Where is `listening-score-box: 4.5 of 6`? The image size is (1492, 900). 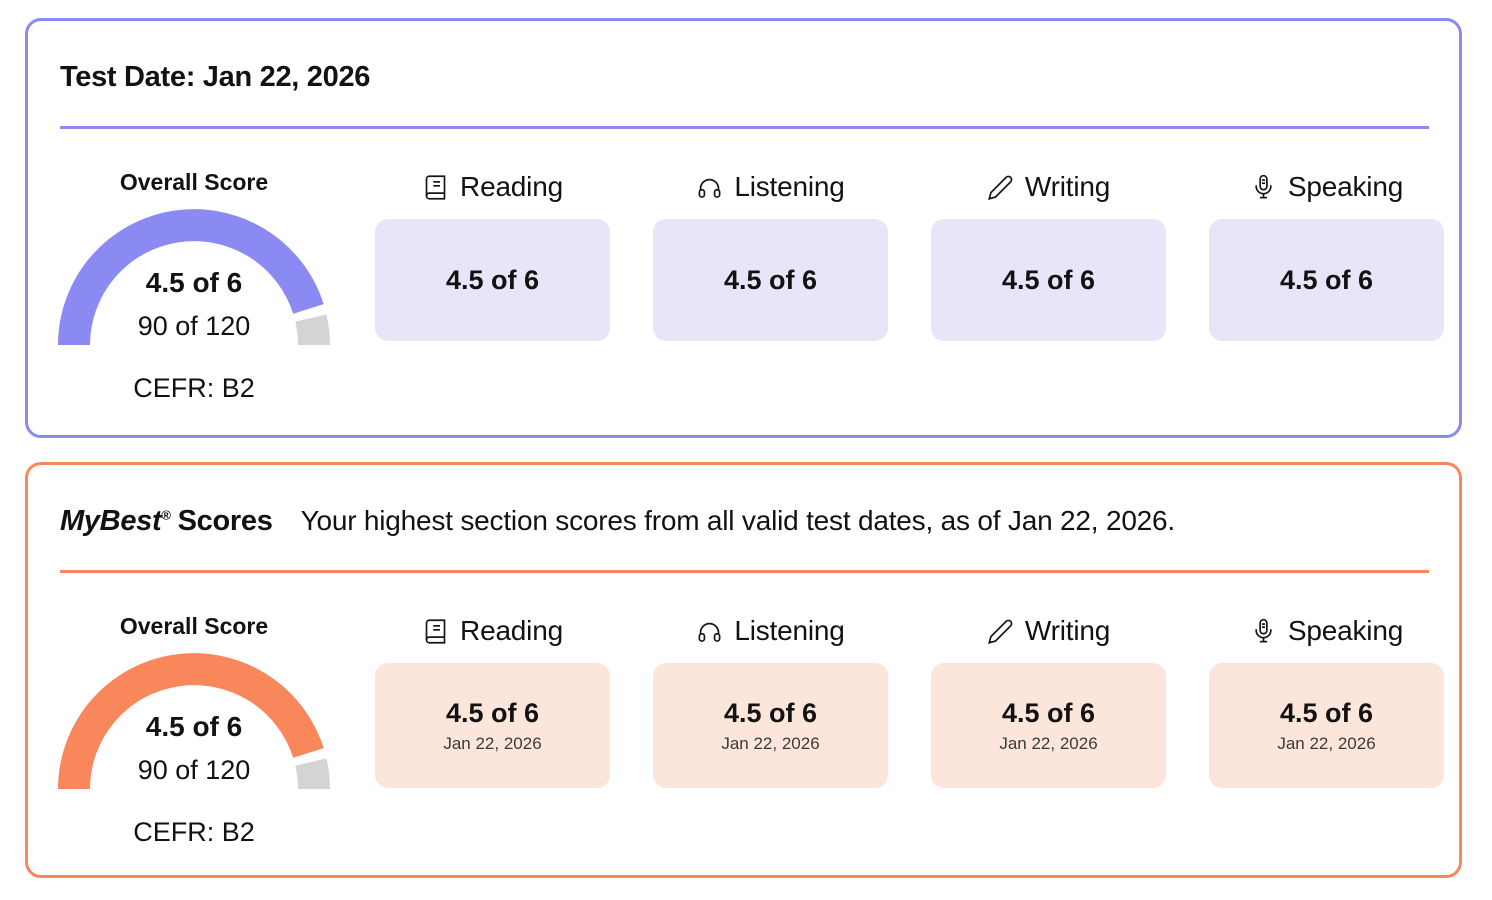
listening-score-box: 4.5 of 6 is located at coordinates (770, 280).